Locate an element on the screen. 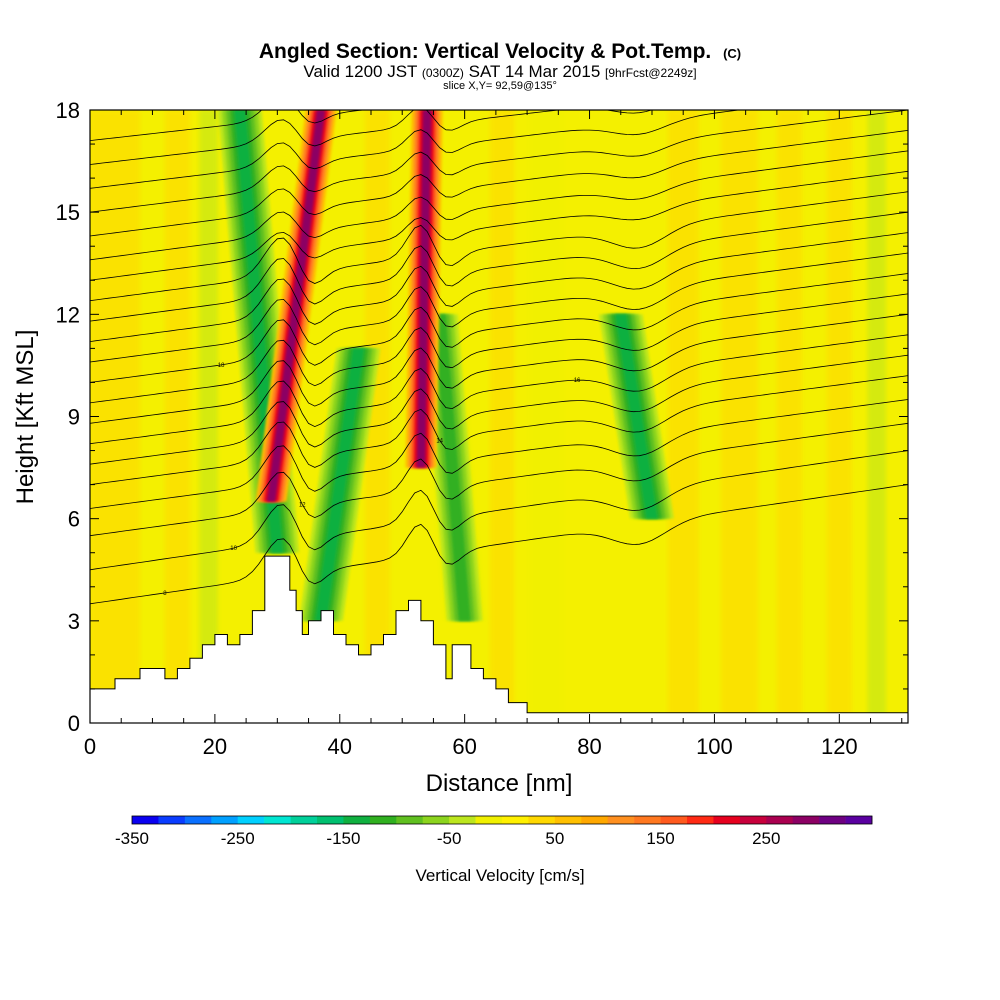 Image resolution: width=1000 pixels, height=1000 pixels. colorbar-ticks: -350 -250 -150 -50 50 150 250 is located at coordinates (447, 838).